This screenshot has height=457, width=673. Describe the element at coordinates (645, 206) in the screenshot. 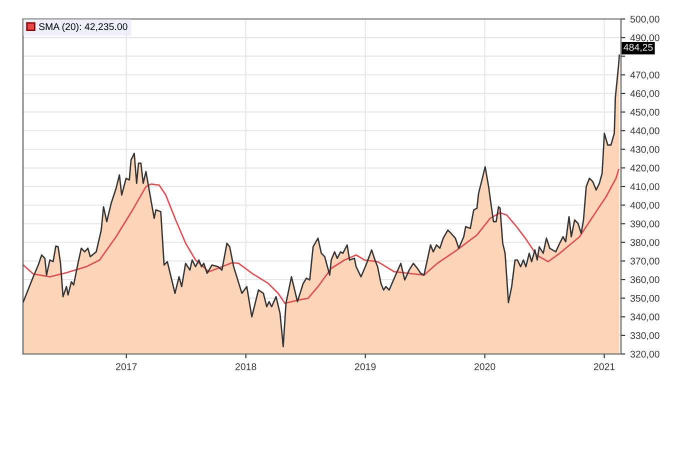

I see `y-tick-label: 400,00` at that location.